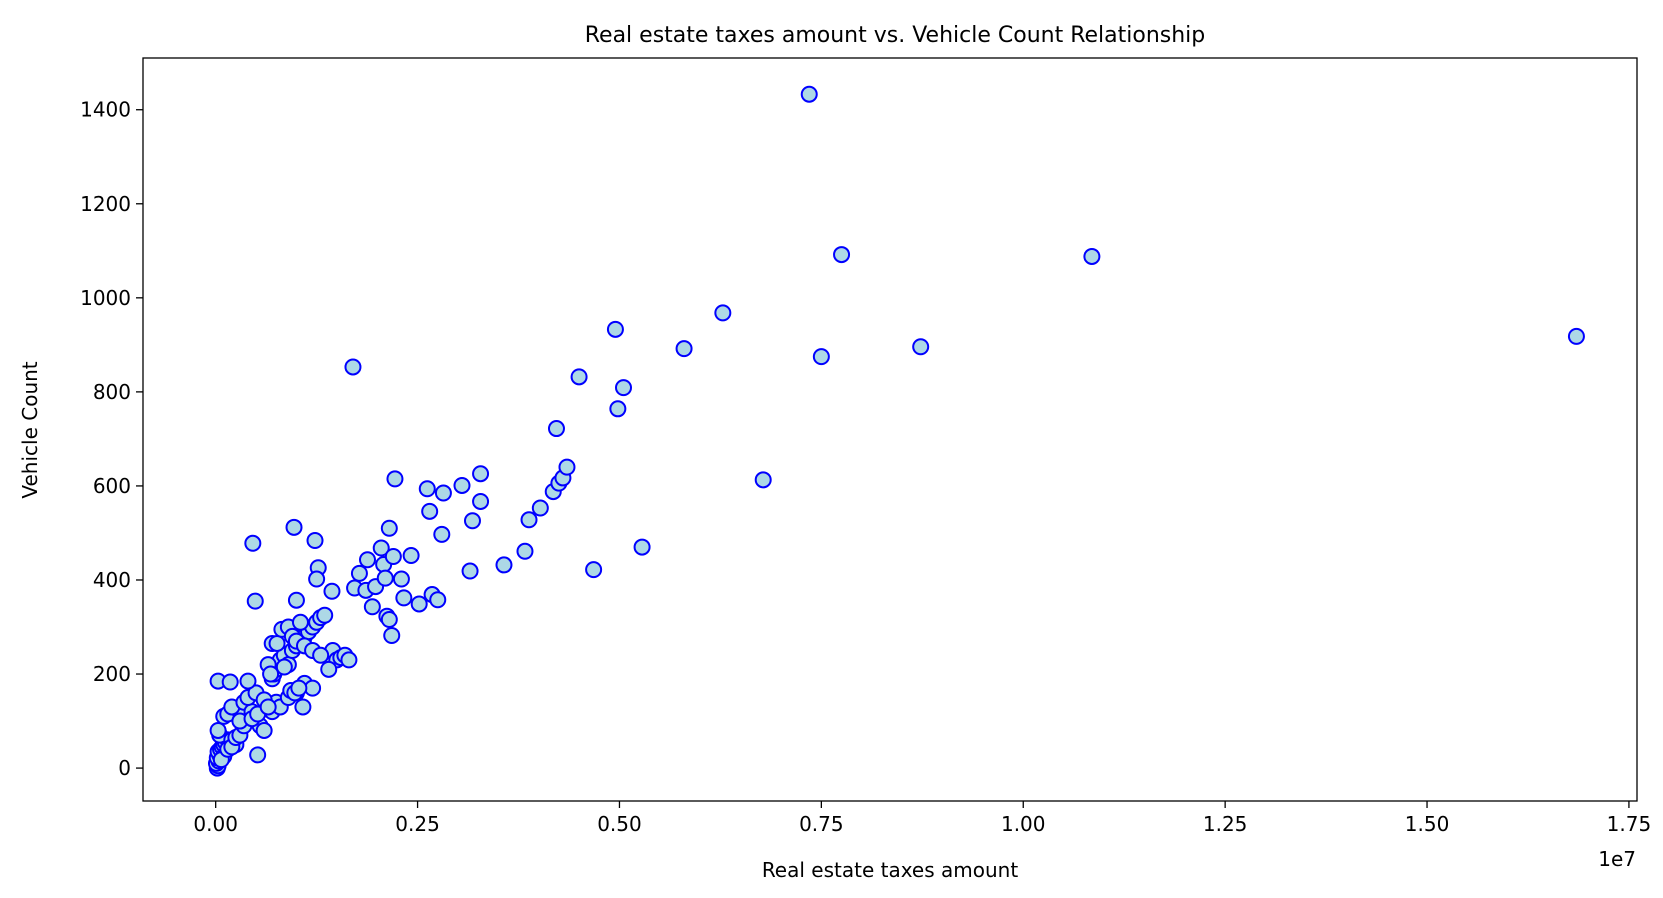  I want to click on x-tick-label: 0.75, so click(821, 824).